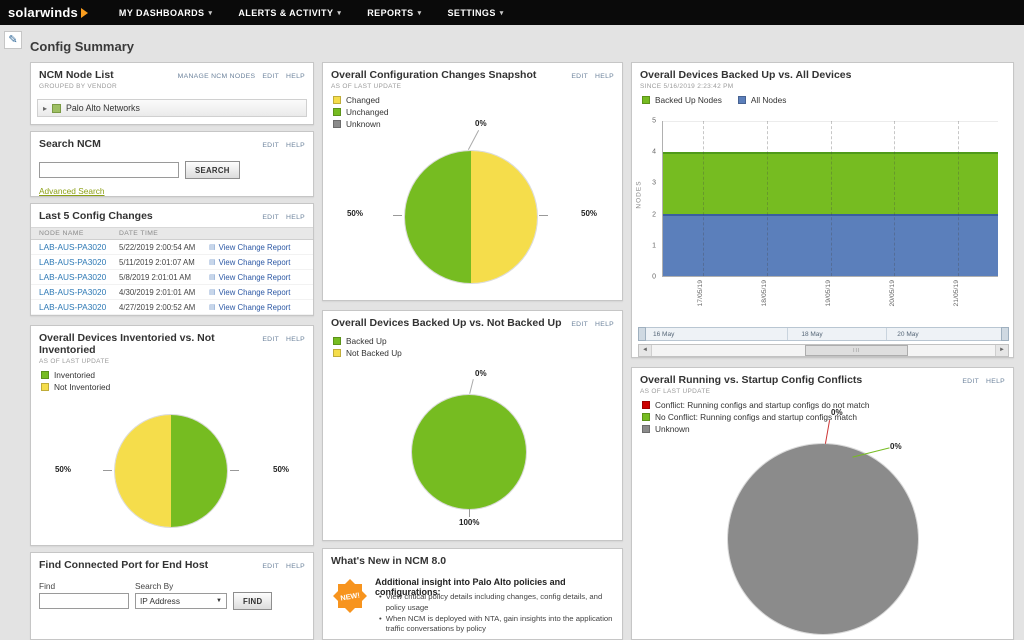 This screenshot has width=1024, height=640. Describe the element at coordinates (887, 334) in the screenshot. I see `range-separator` at that location.